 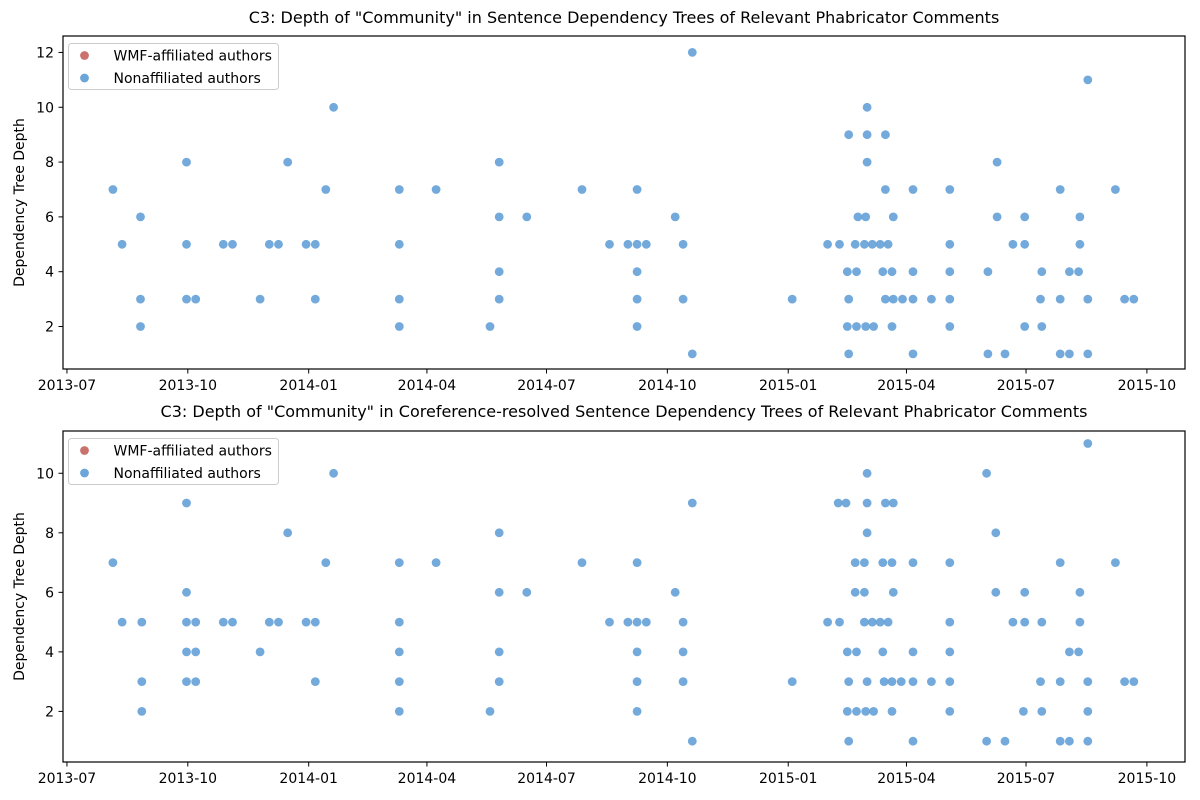 What do you see at coordinates (788, 386) in the screenshot?
I see `x-tick-label: 2015-01` at bounding box center [788, 386].